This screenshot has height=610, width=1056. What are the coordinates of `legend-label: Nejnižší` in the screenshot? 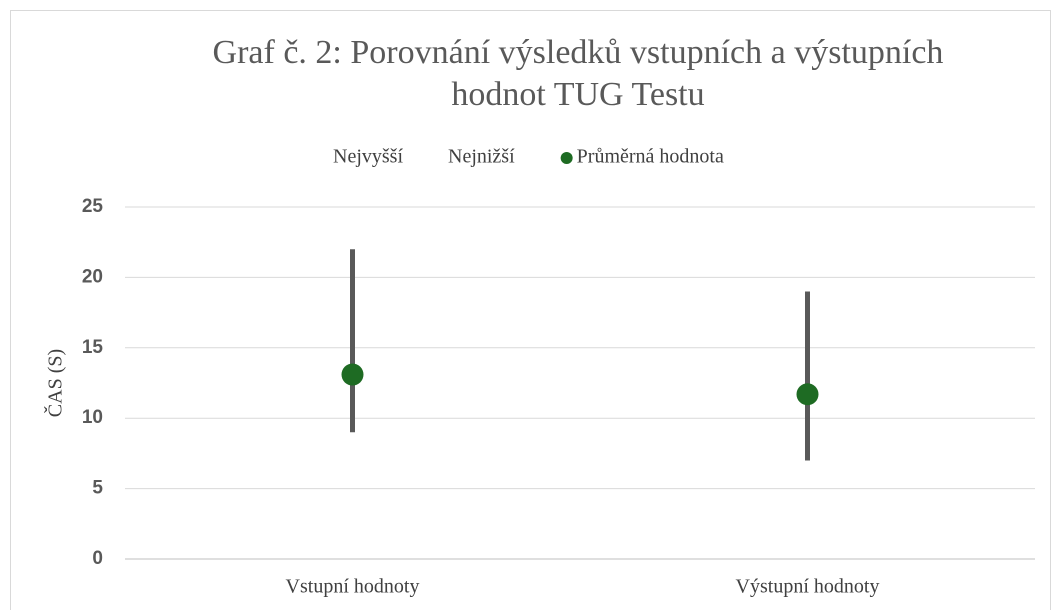 It's located at (481, 157).